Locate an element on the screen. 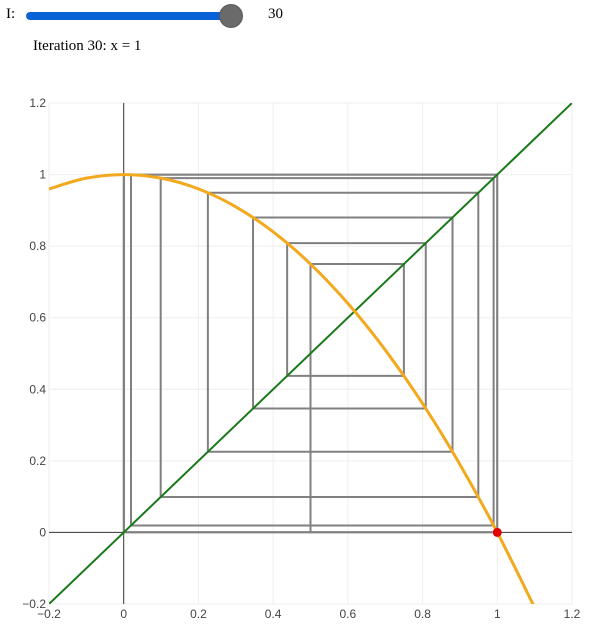 This screenshot has height=626, width=591. y-tick-label: 0.4 is located at coordinates (37, 389).